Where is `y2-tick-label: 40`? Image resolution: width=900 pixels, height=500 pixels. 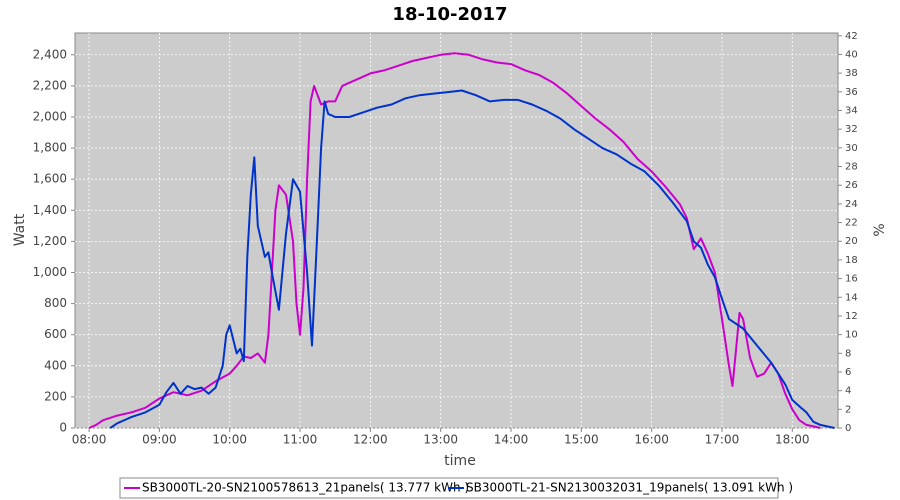 y2-tick-label: 40 is located at coordinates (851, 54).